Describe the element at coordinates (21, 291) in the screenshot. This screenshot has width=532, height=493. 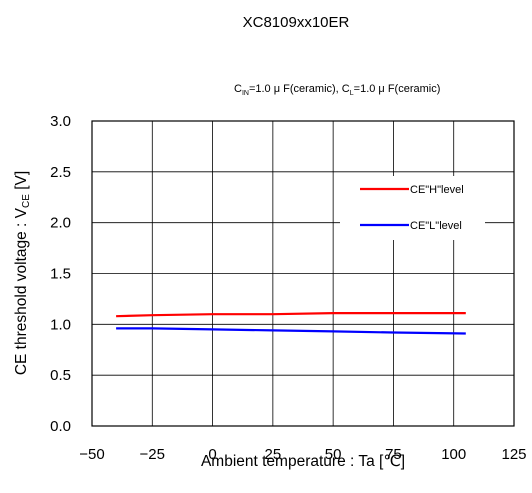
I see `y-axis-label-main: CE threshold voltage : V` at that location.